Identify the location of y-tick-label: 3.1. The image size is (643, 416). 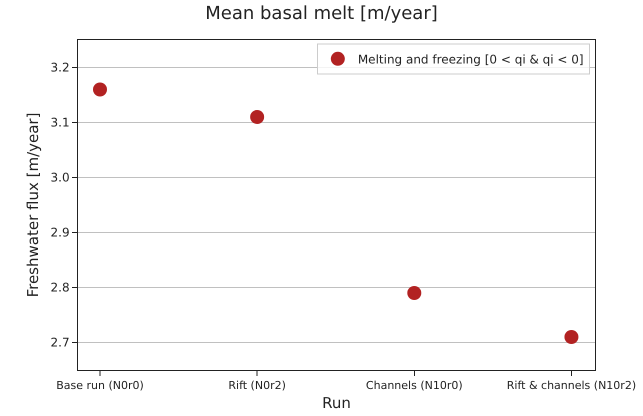
(60, 123).